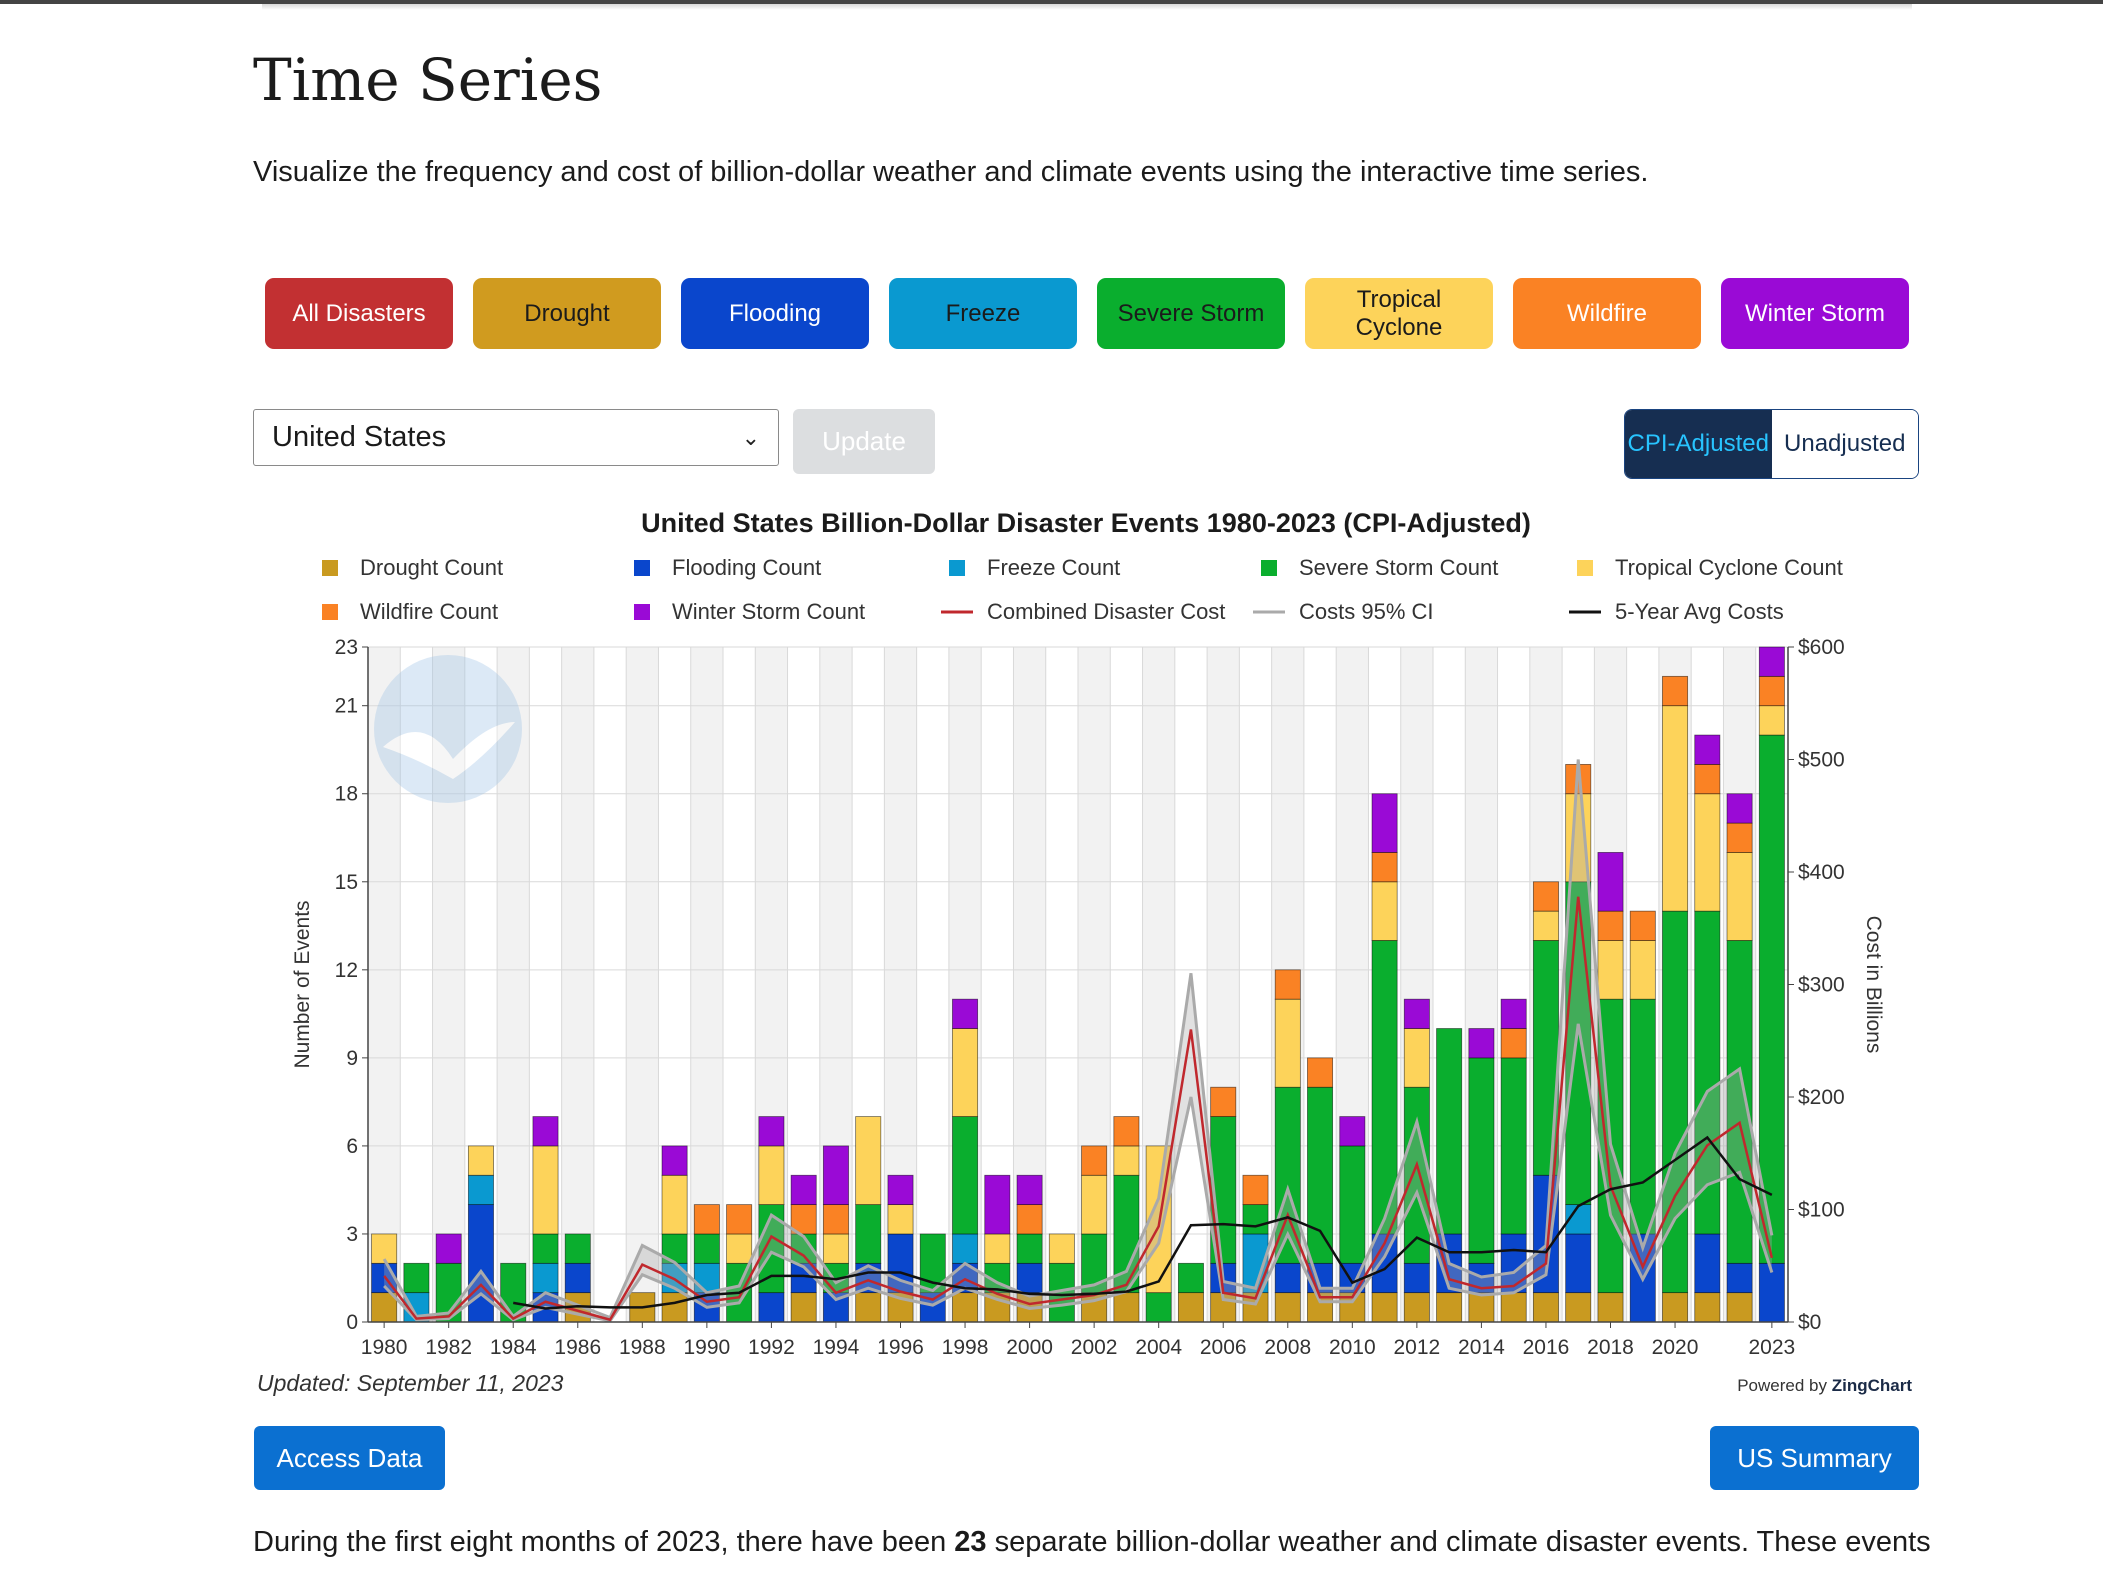  I want to click on update-button: Update, so click(864, 441).